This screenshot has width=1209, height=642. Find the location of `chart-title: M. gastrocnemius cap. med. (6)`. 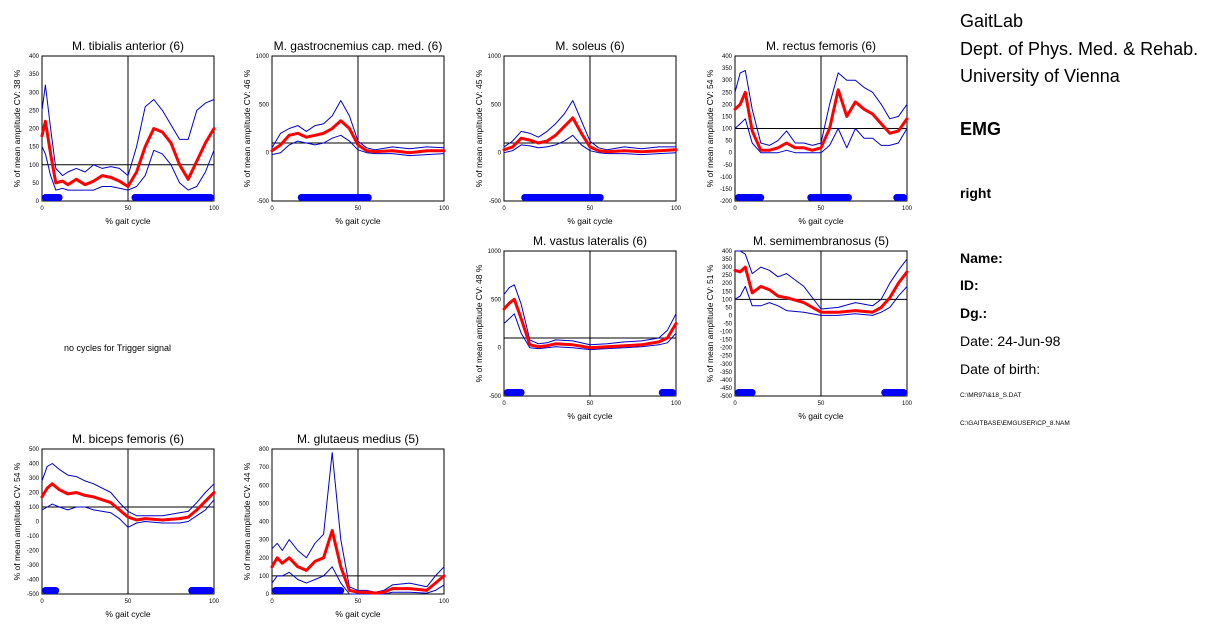

chart-title: M. gastrocnemius cap. med. (6) is located at coordinates (358, 46).